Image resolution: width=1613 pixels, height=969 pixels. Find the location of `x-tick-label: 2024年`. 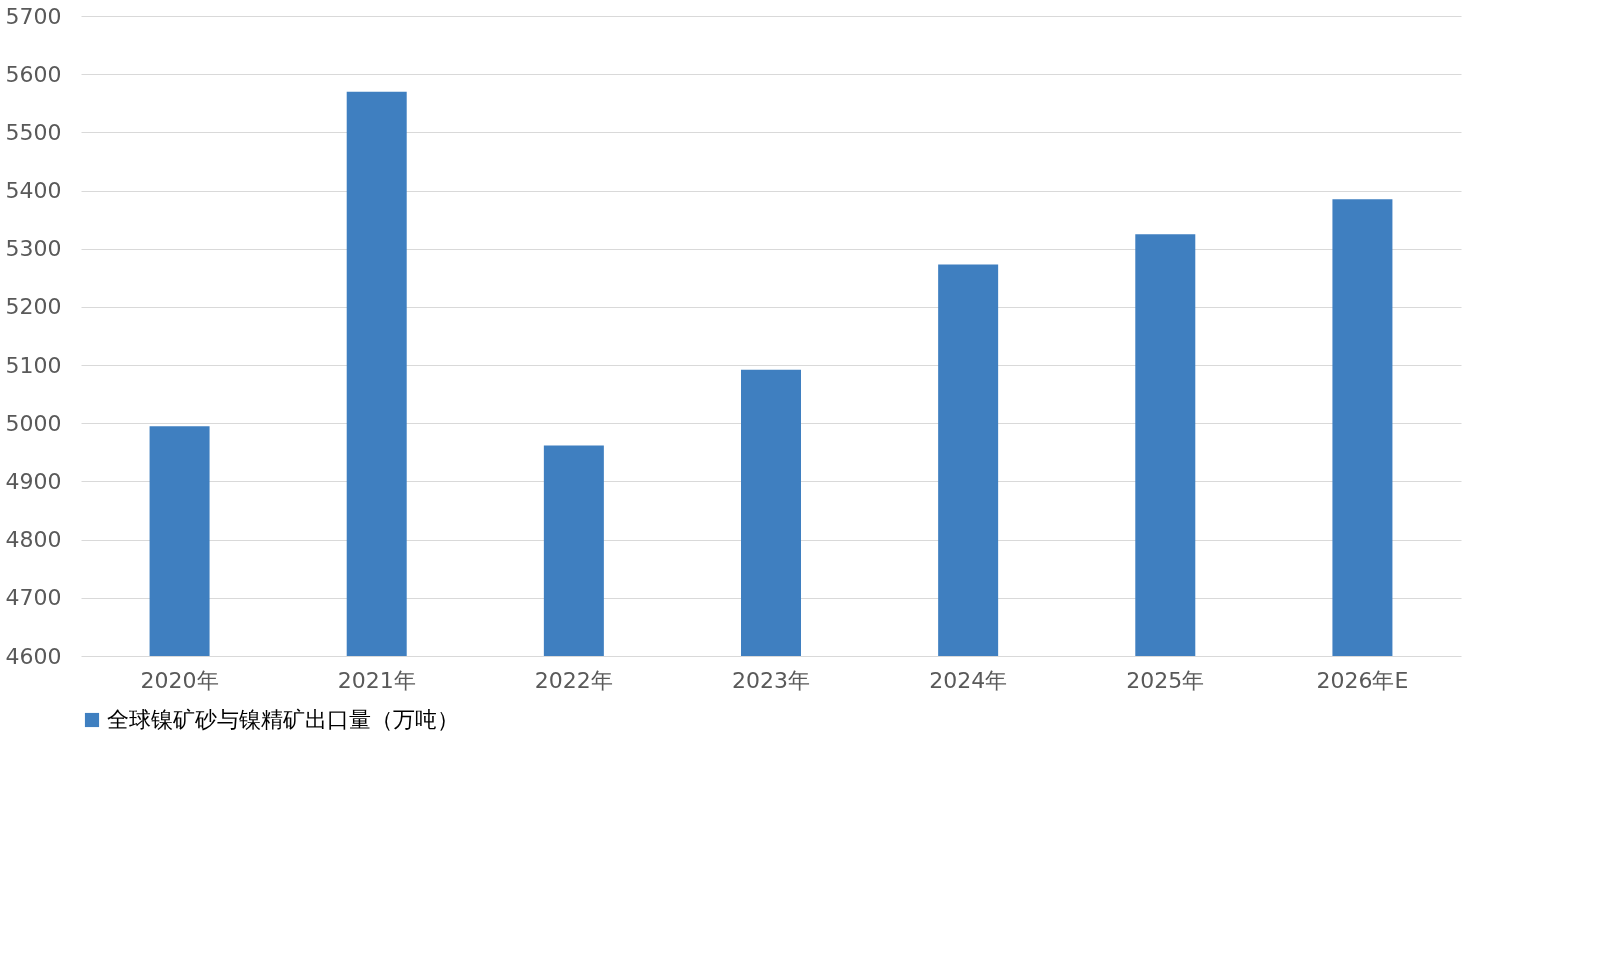

x-tick-label: 2024年 is located at coordinates (968, 680).